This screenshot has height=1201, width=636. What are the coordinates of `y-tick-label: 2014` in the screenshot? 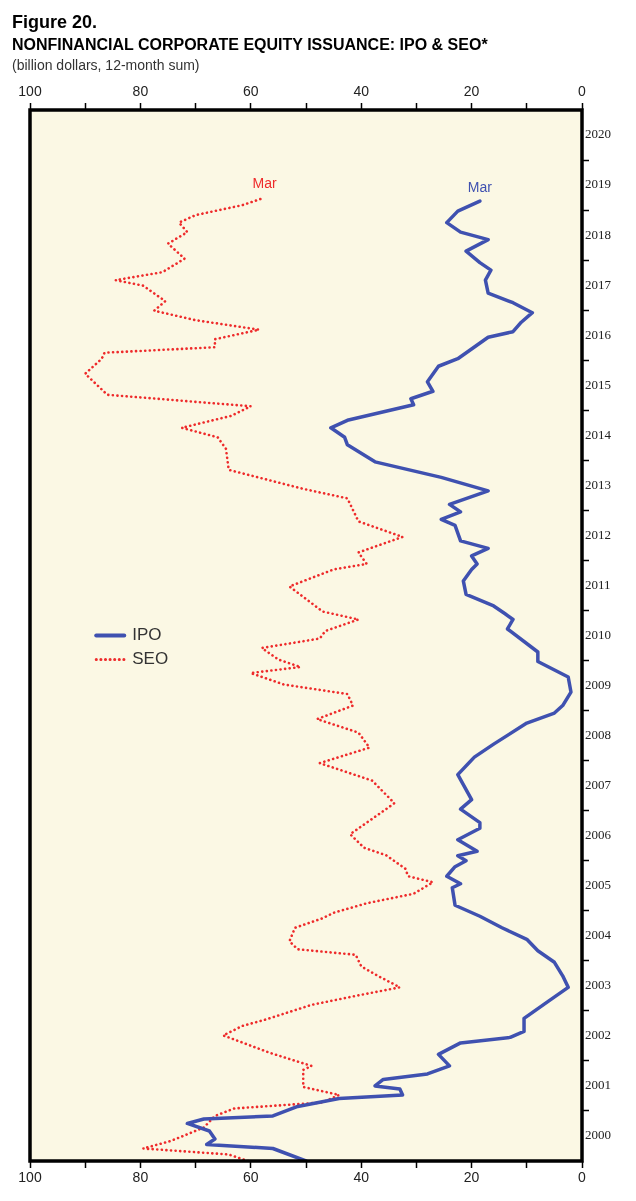 It's located at (598, 434).